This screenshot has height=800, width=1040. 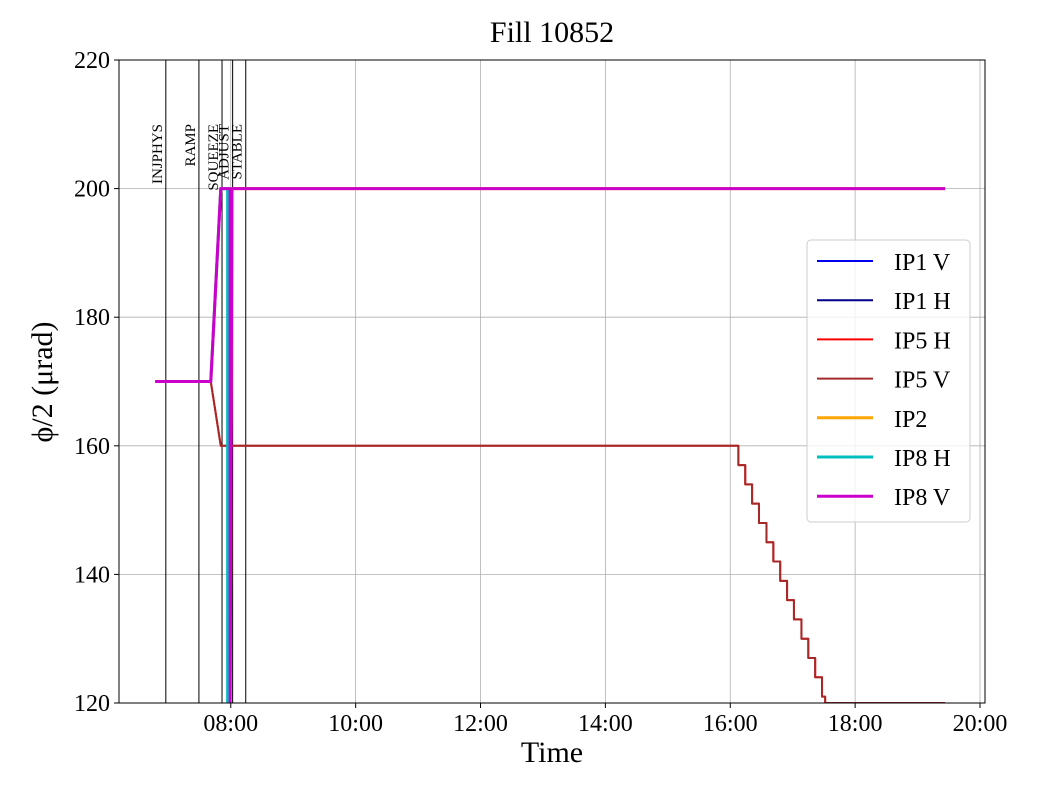 I want to click on legend-label: IP1 V, so click(x=922, y=263).